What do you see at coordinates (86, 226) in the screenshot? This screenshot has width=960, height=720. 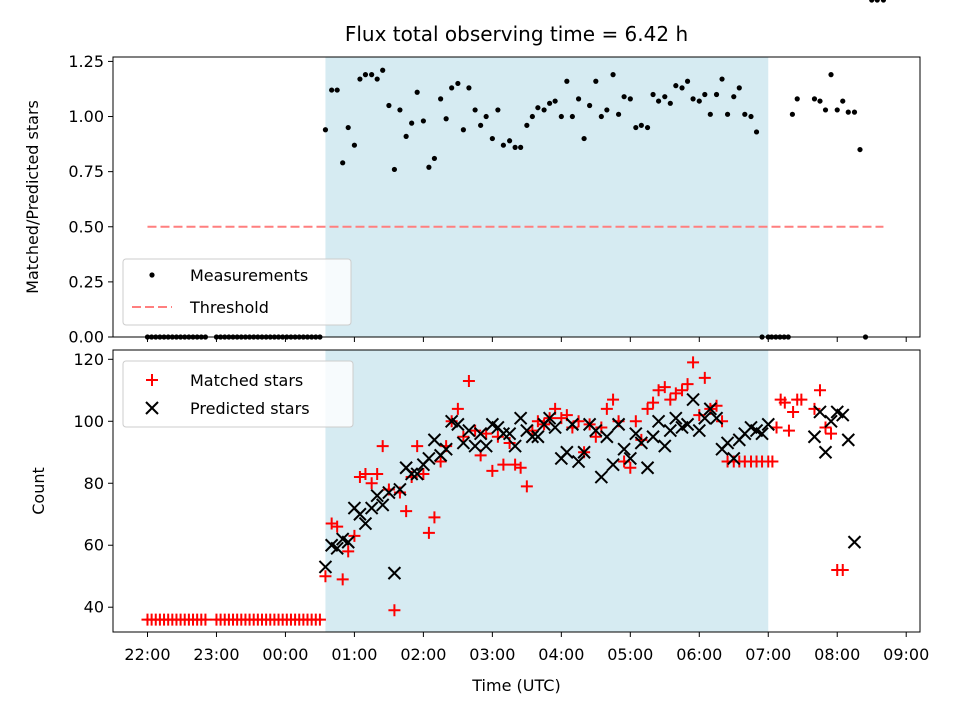 I see `y-tick-label: 0.50` at bounding box center [86, 226].